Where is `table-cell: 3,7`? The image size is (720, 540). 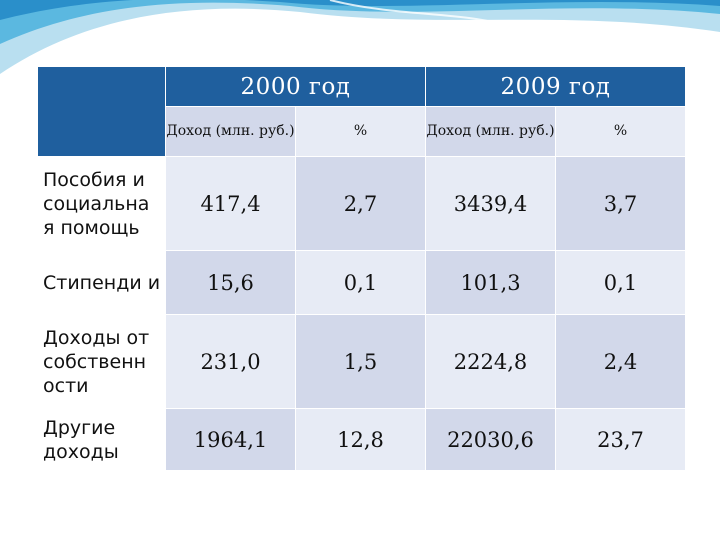 table-cell: 3,7 is located at coordinates (620, 203).